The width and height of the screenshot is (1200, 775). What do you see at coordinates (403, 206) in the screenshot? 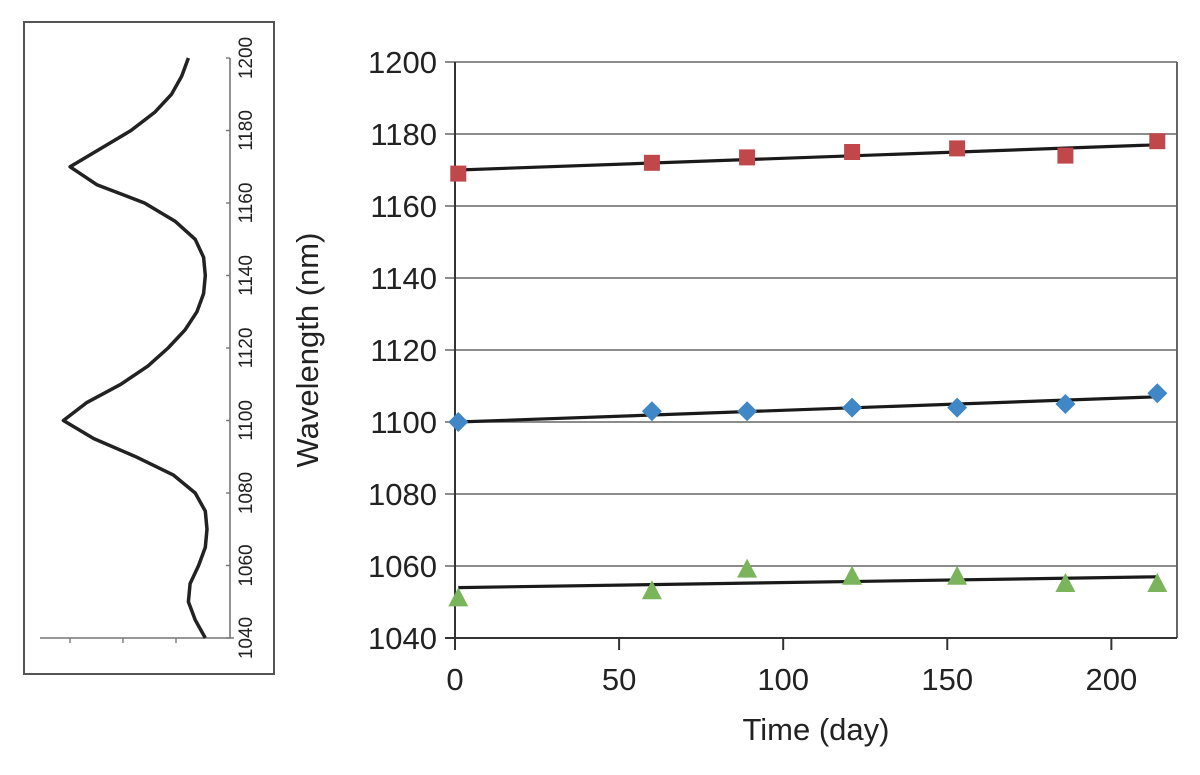
I see `y-tick-label: 1160` at bounding box center [403, 206].